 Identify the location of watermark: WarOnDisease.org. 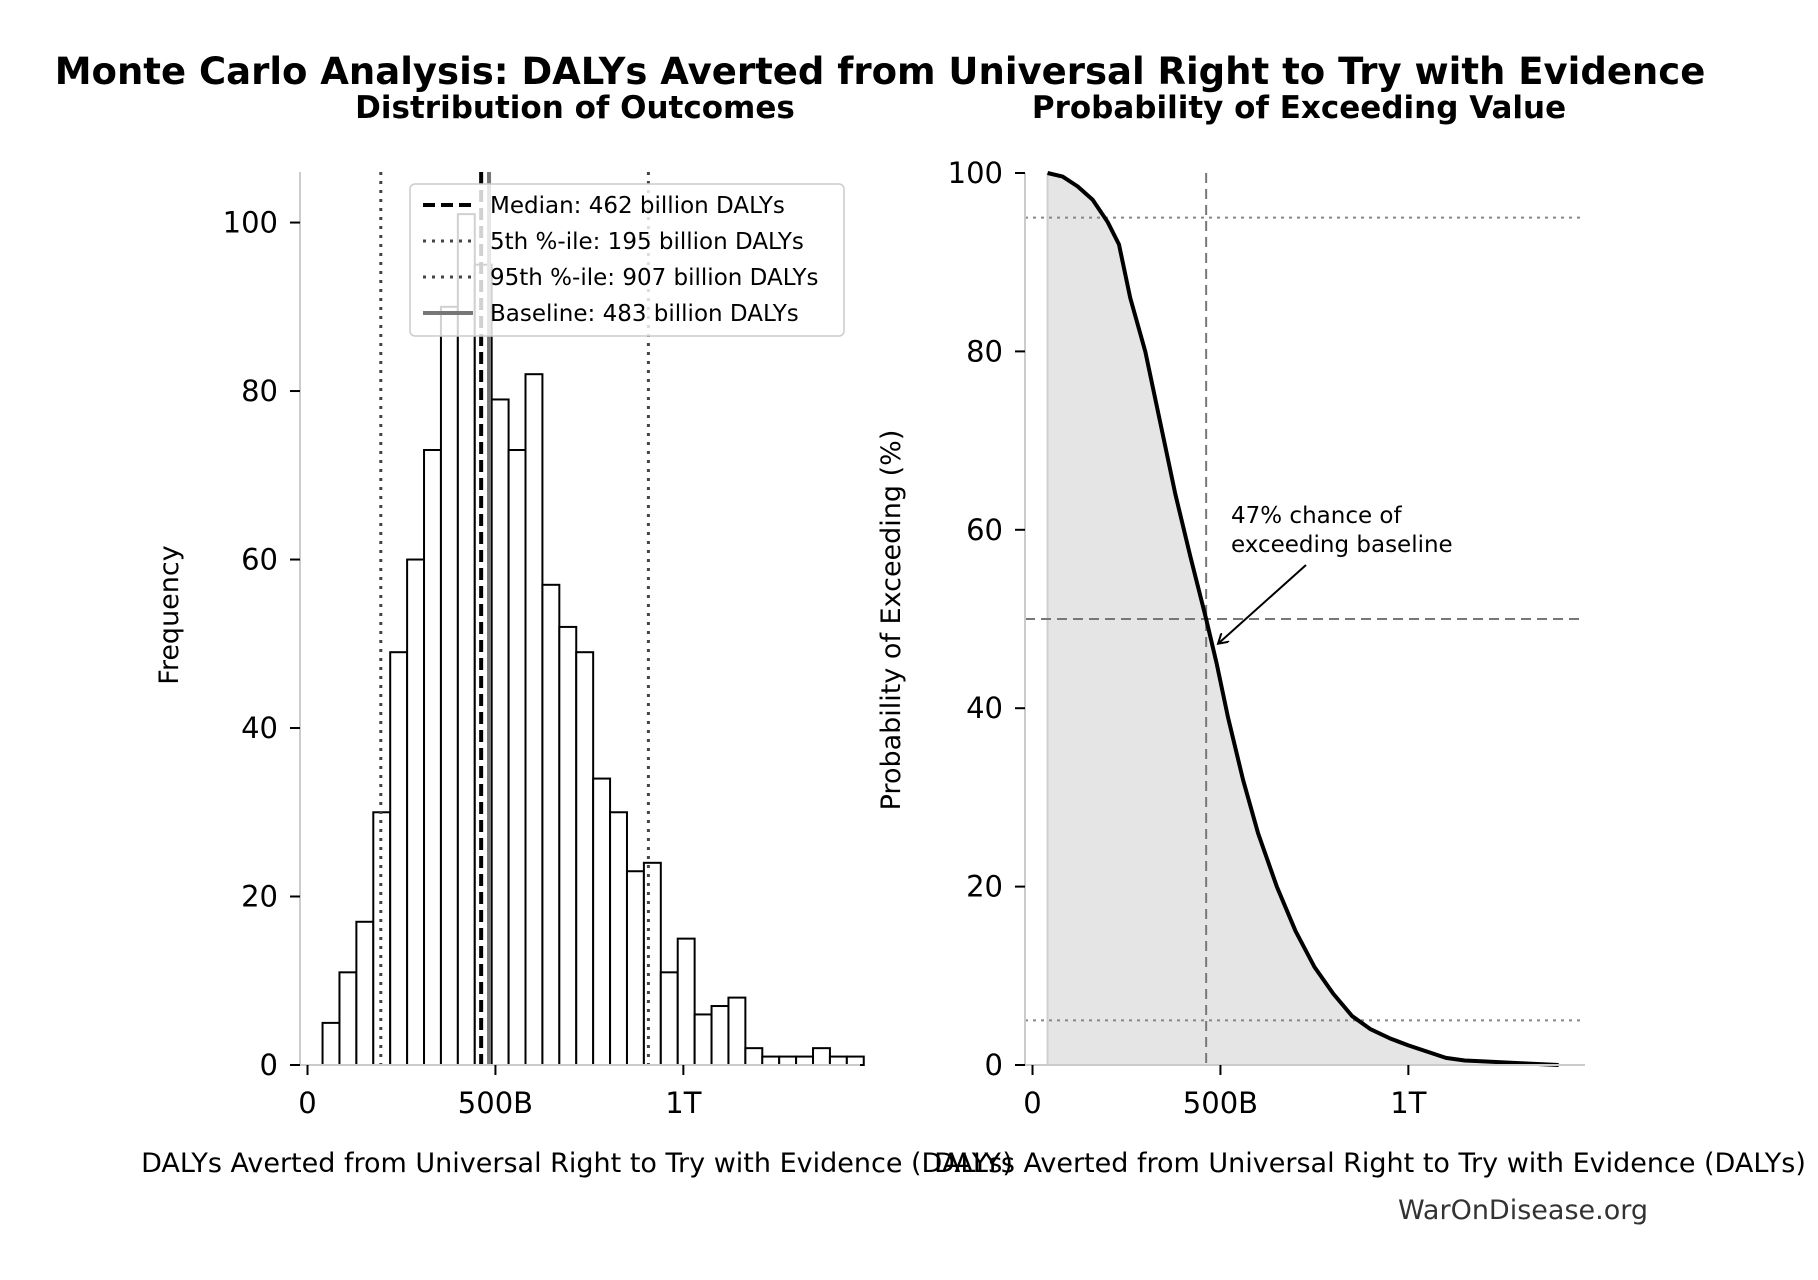
(1523, 1210).